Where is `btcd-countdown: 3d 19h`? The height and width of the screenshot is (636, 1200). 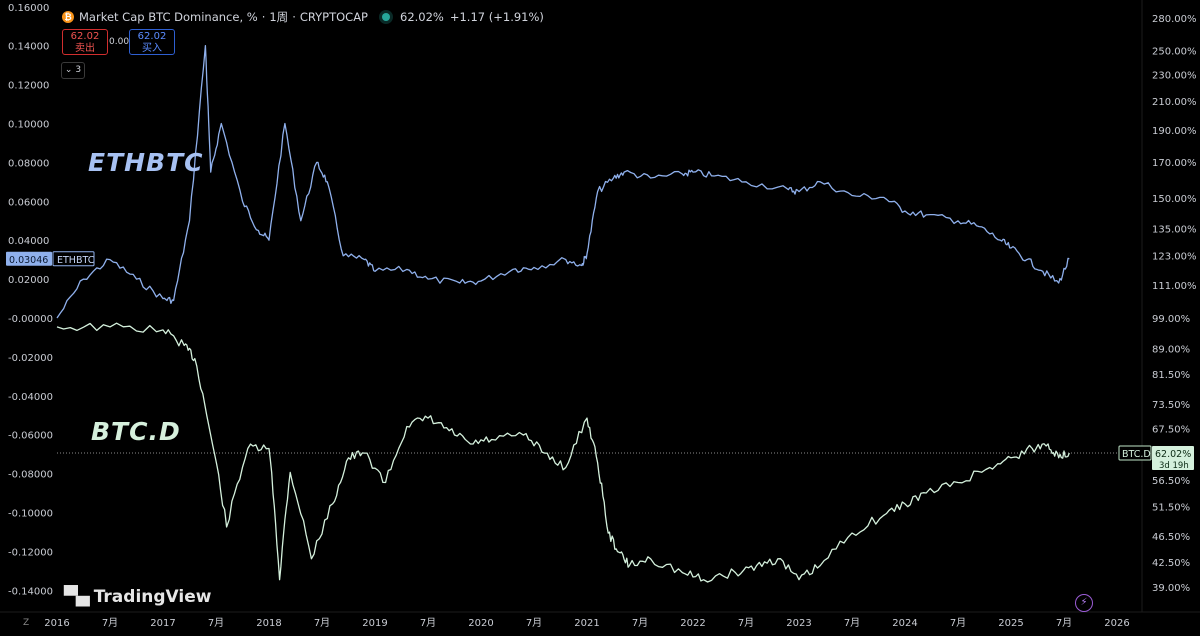 btcd-countdown: 3d 19h is located at coordinates (1174, 466).